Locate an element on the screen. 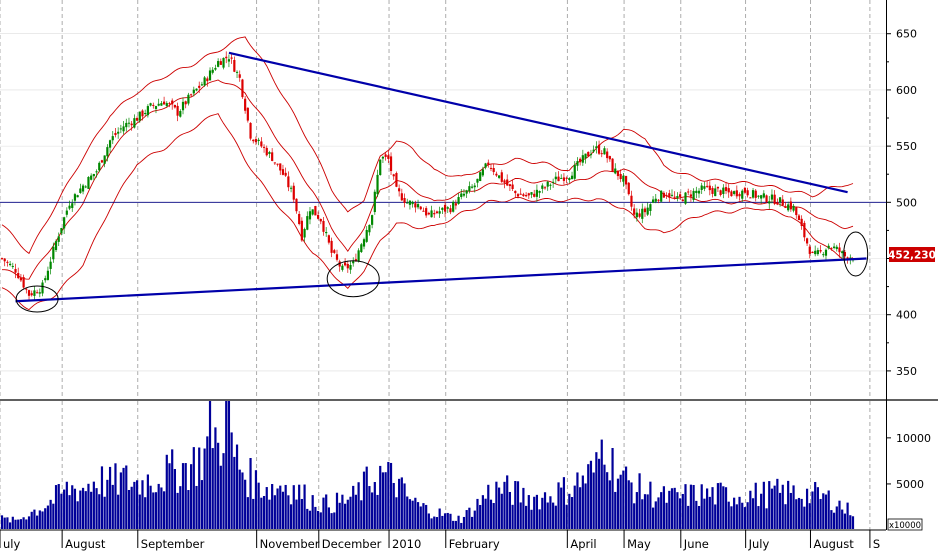 The width and height of the screenshot is (938, 553). price-tick-label: 350 is located at coordinates (906, 371).